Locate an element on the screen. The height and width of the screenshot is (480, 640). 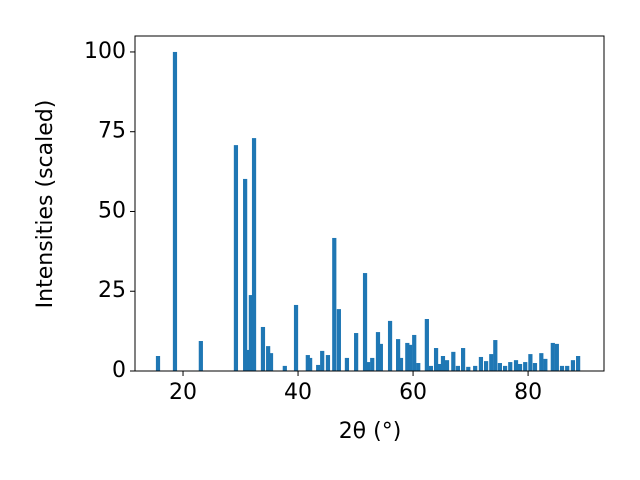
y-axis-label: Intensities (scaled) is located at coordinates (45, 204).